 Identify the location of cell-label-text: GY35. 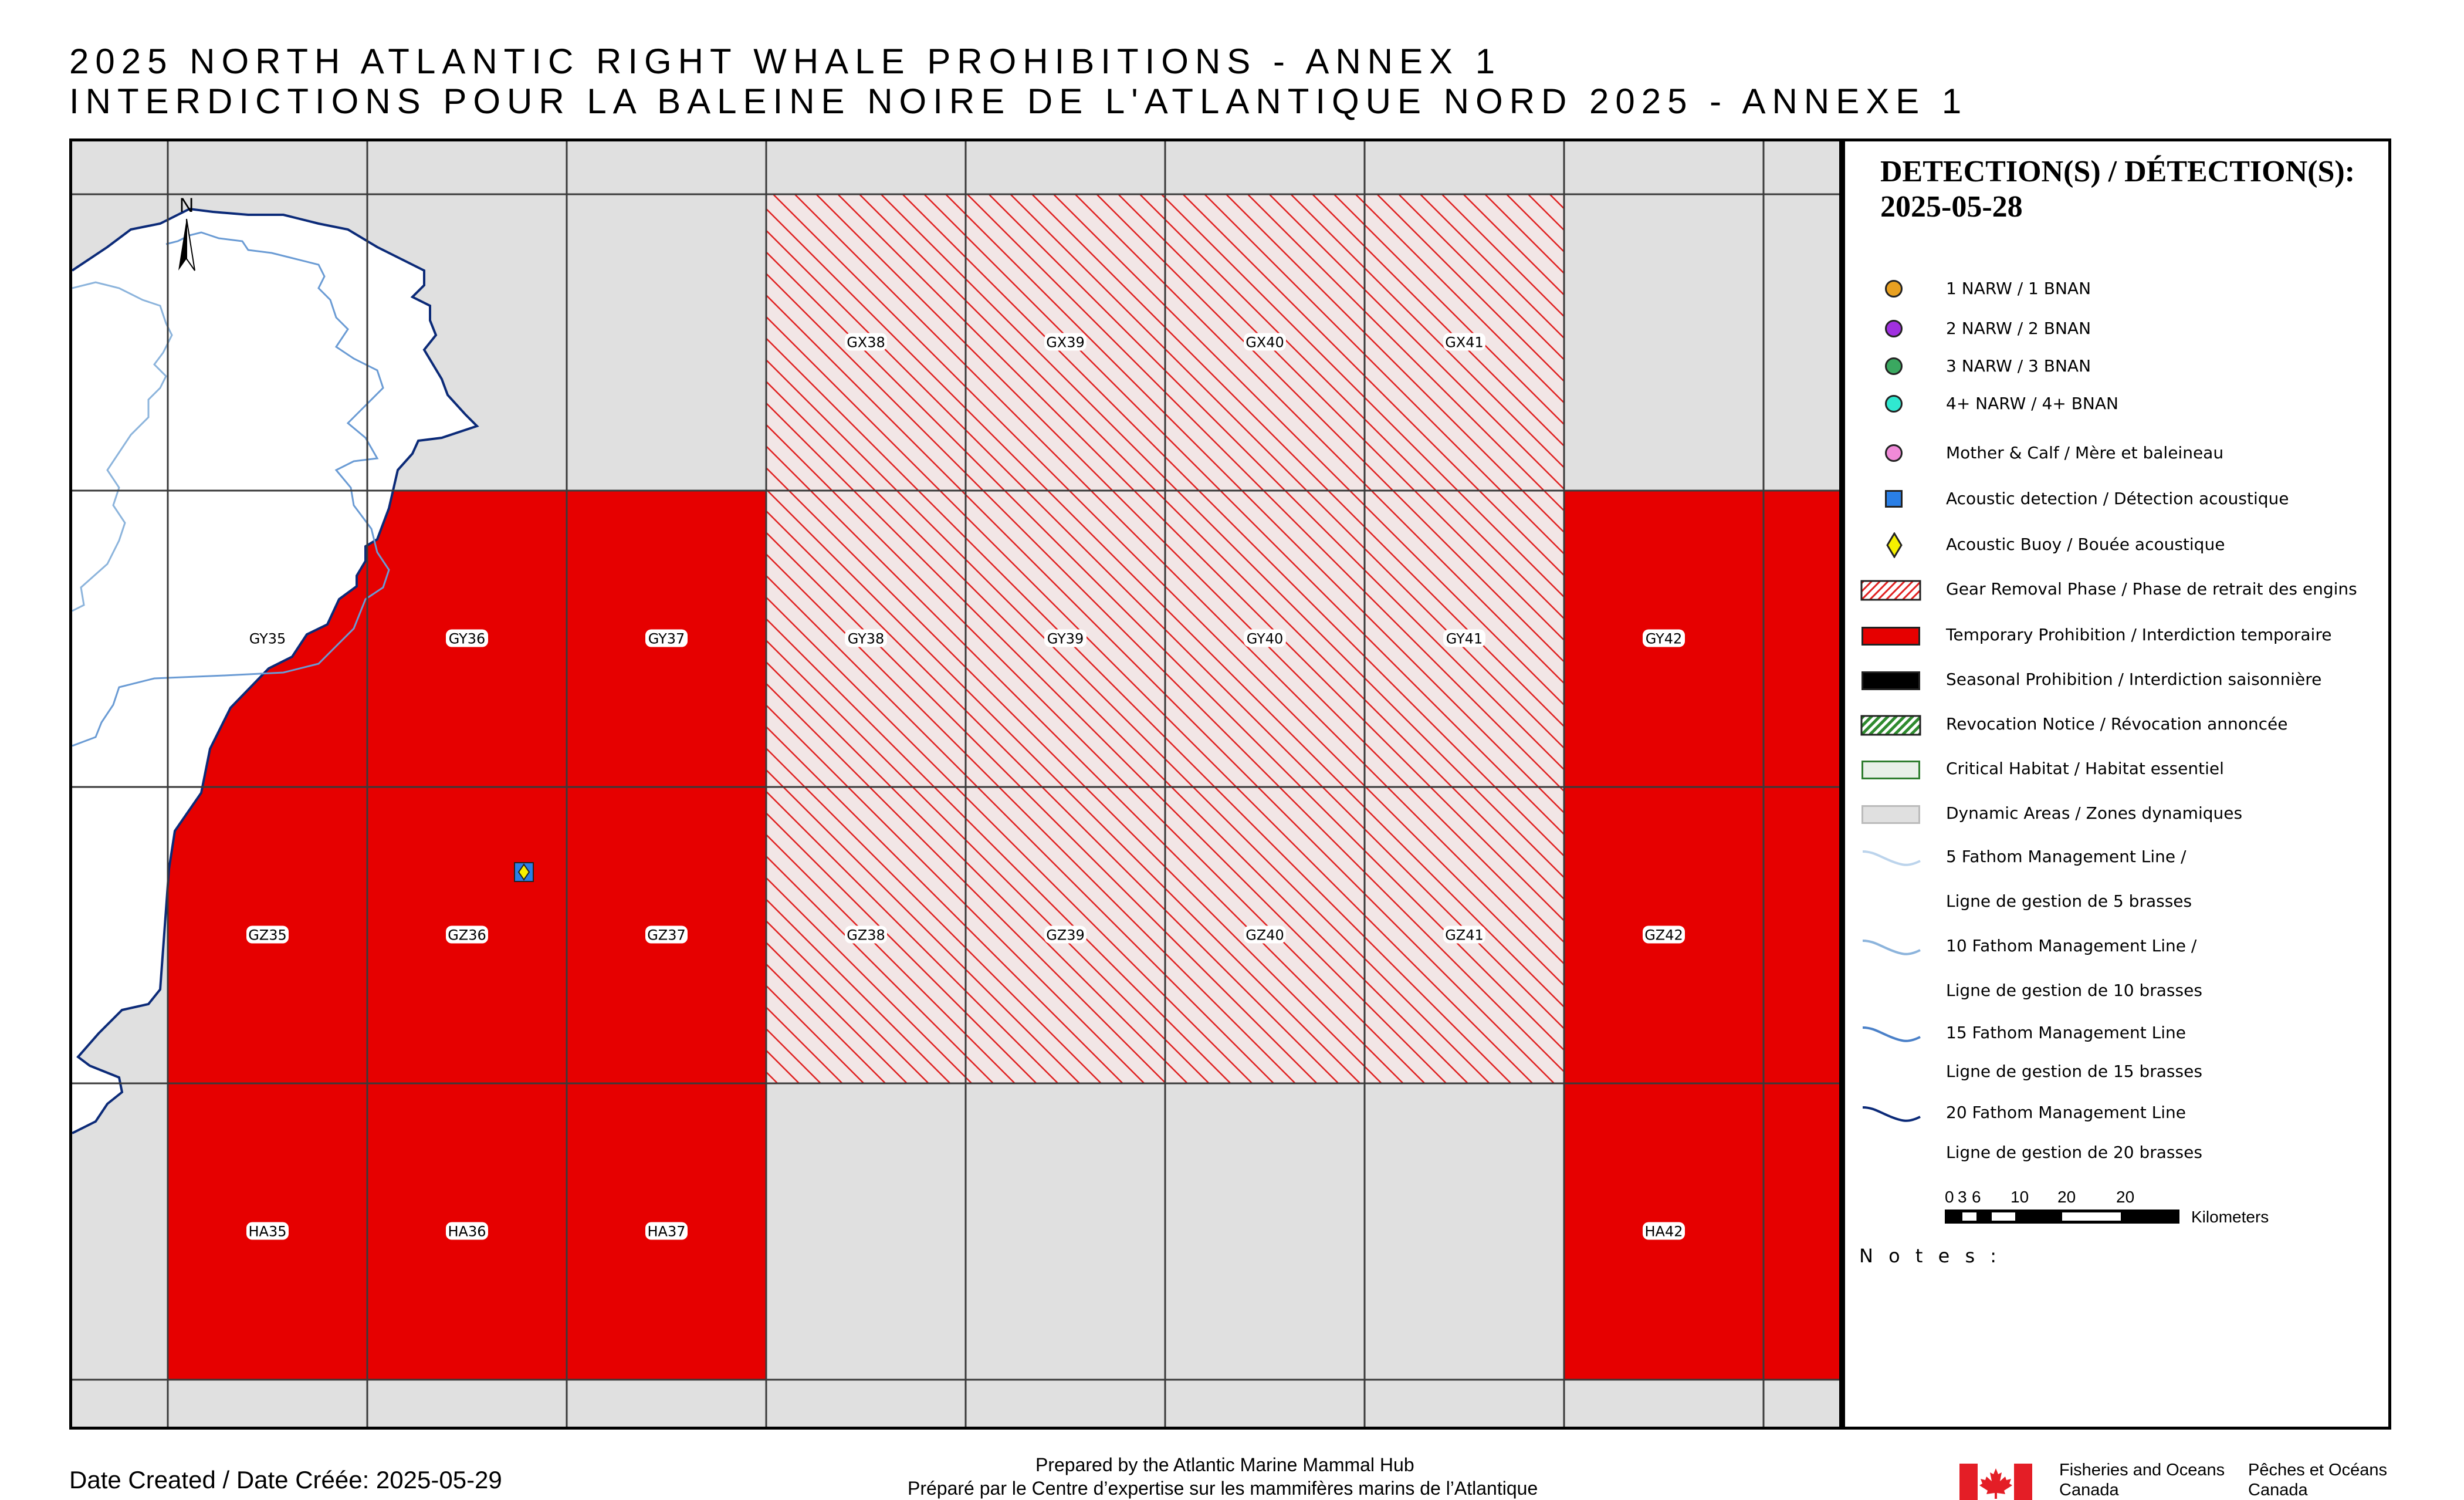
(267, 639).